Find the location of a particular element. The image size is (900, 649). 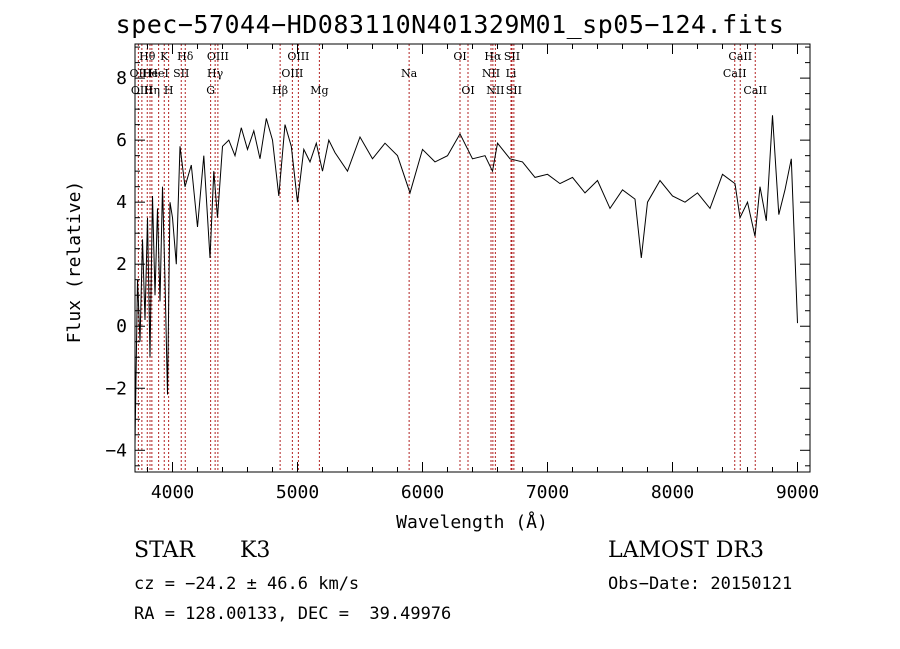

line-label-10: OIII is located at coordinates (218, 56).